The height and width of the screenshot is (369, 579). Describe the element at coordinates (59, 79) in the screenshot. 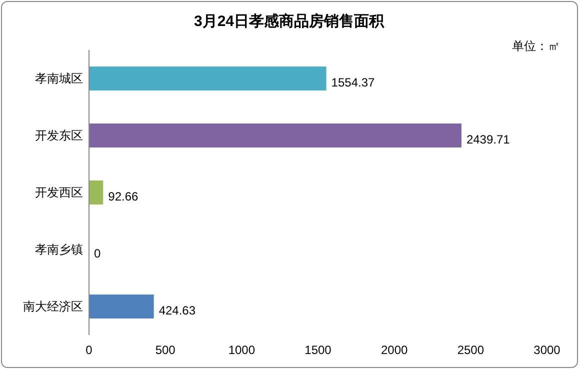

I see `y-tick-label: 孝南城区` at that location.